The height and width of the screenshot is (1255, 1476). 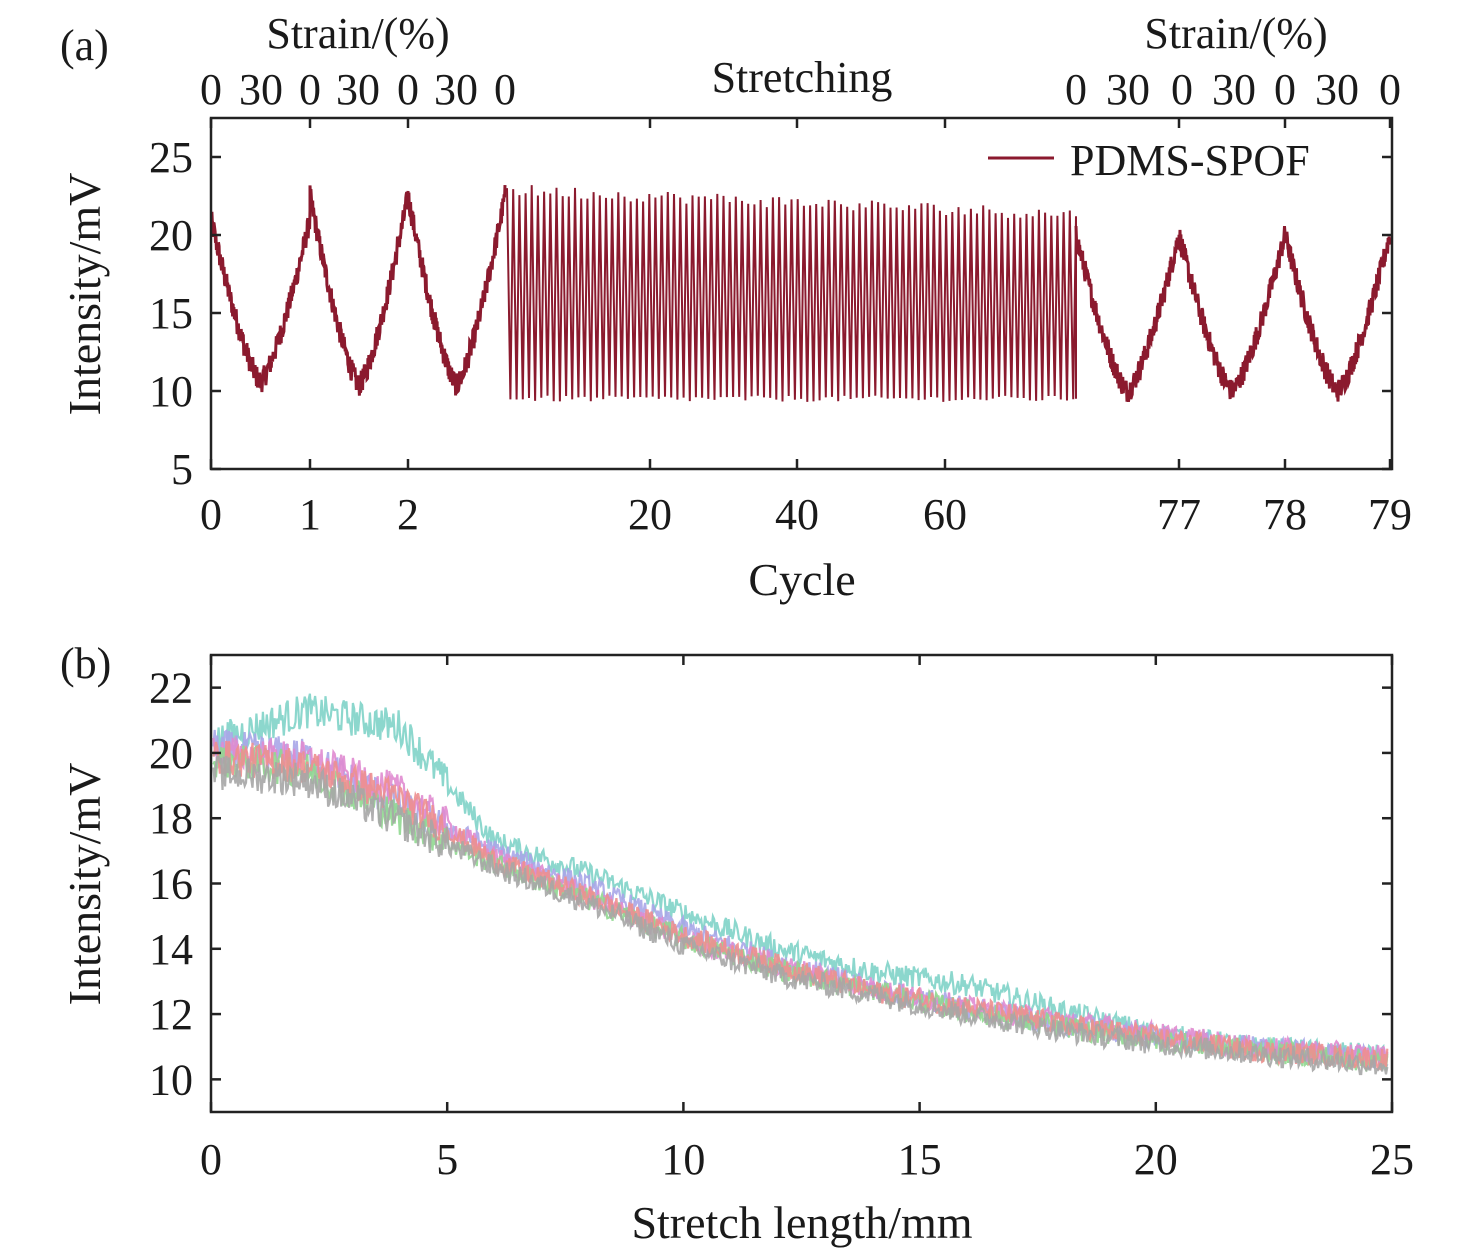 I want to click on panel-a-xtick-label: 0, so click(x=211, y=514).